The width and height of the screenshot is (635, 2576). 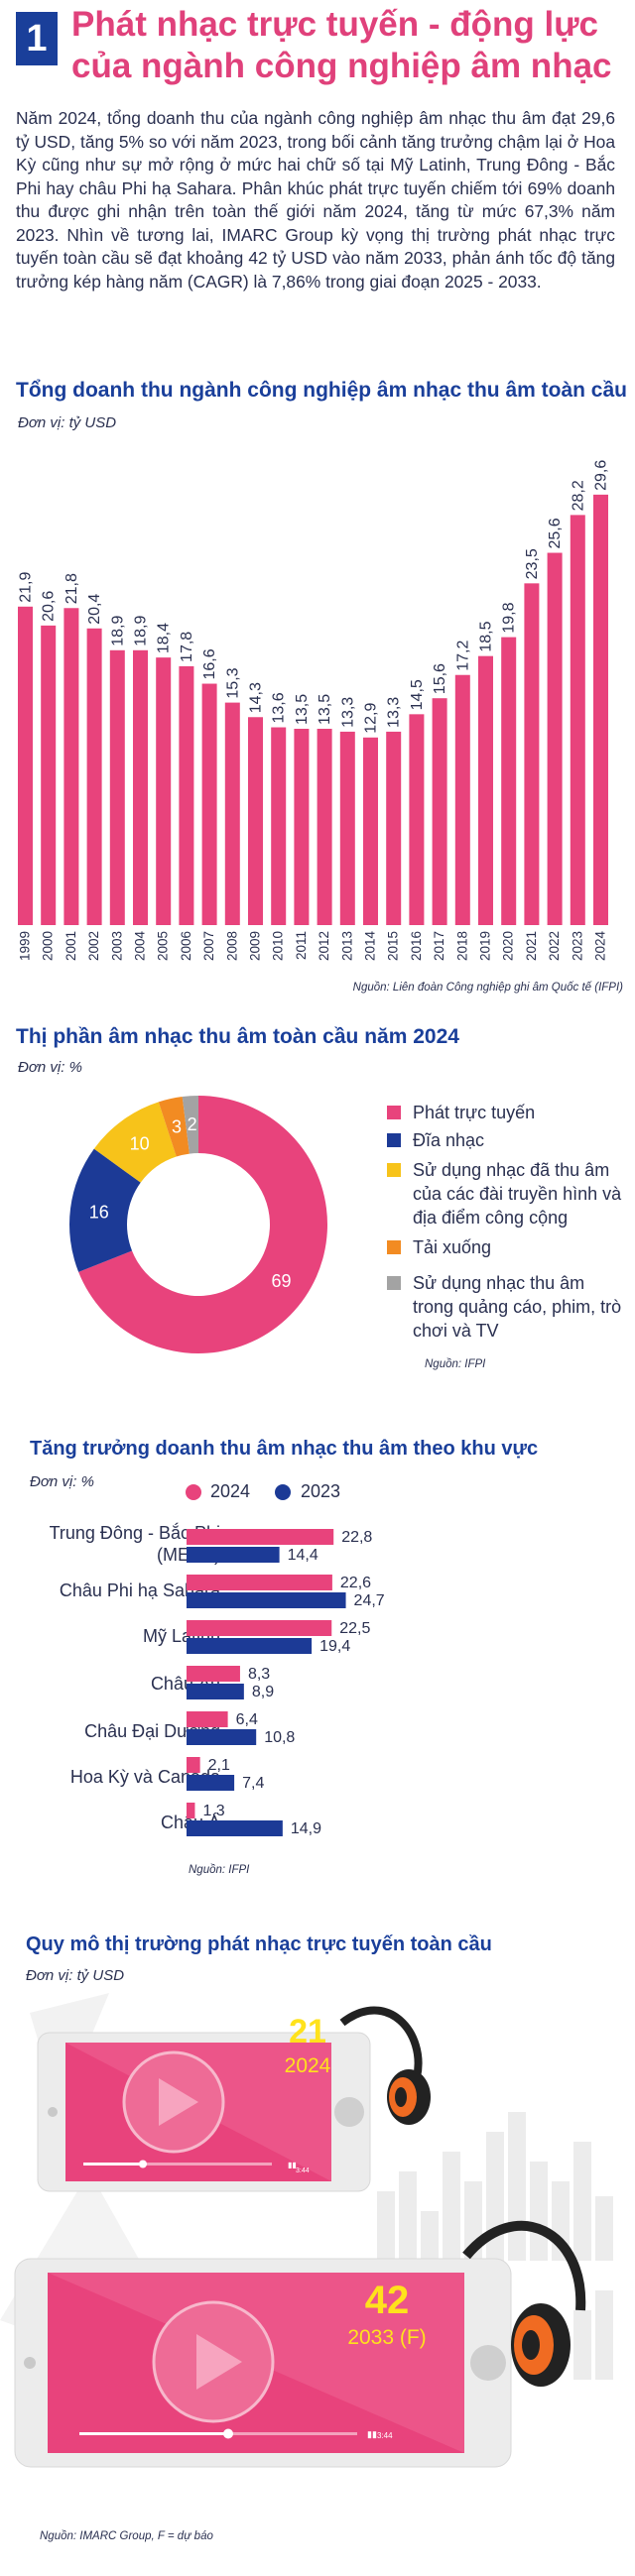 I want to click on region-value-label: 22,8, so click(x=356, y=1538).